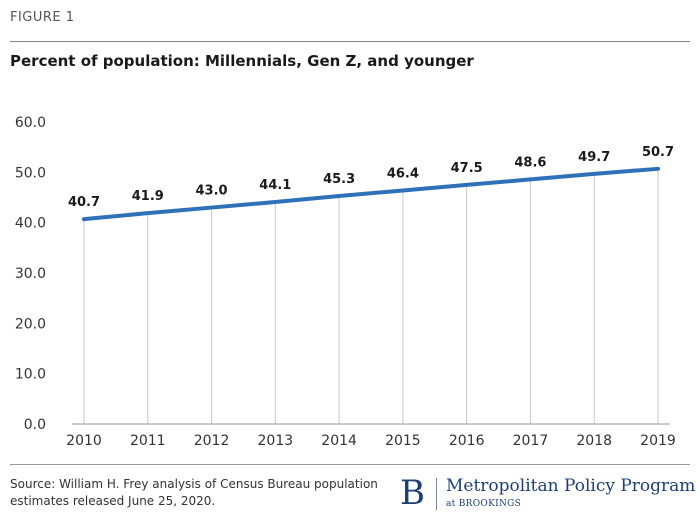 The image size is (700, 522). What do you see at coordinates (30, 224) in the screenshot?
I see `y-tick-label: 40.0` at bounding box center [30, 224].